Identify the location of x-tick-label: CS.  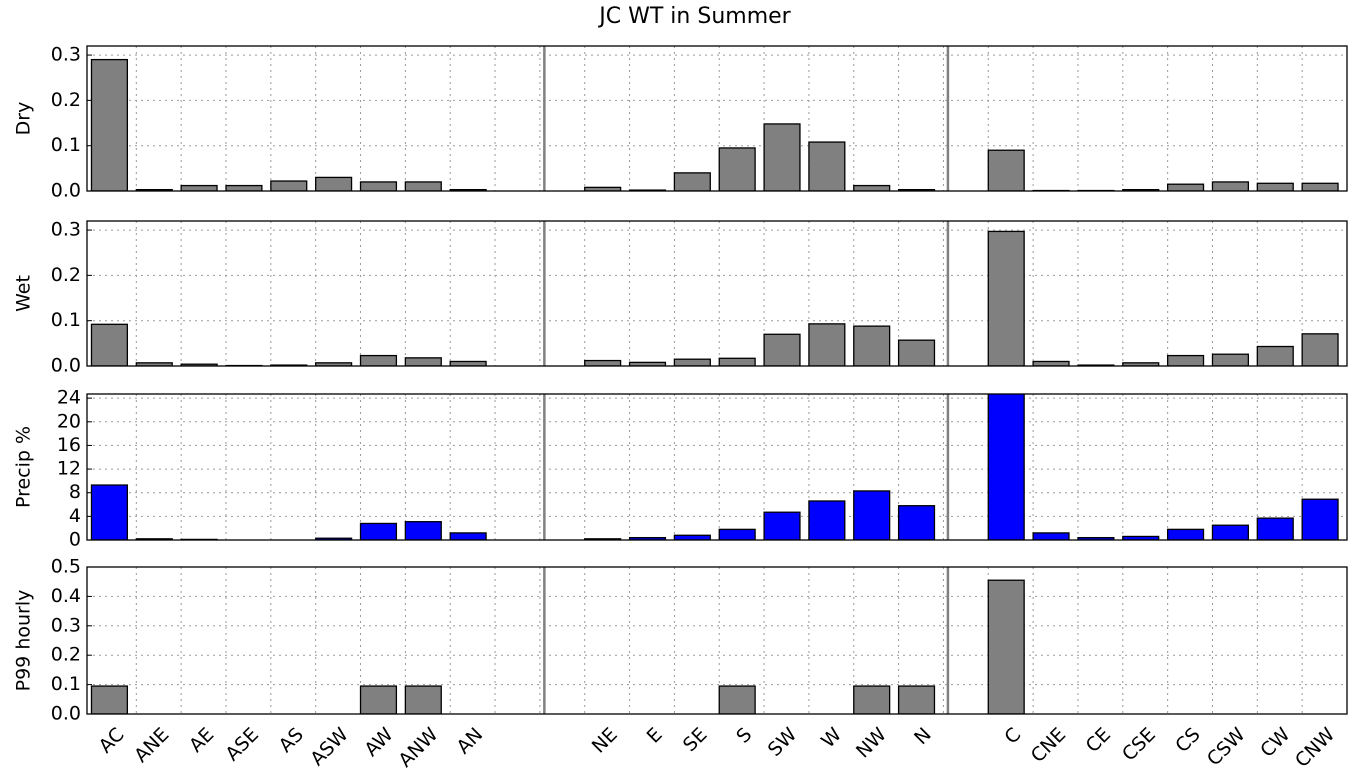
(1187, 740).